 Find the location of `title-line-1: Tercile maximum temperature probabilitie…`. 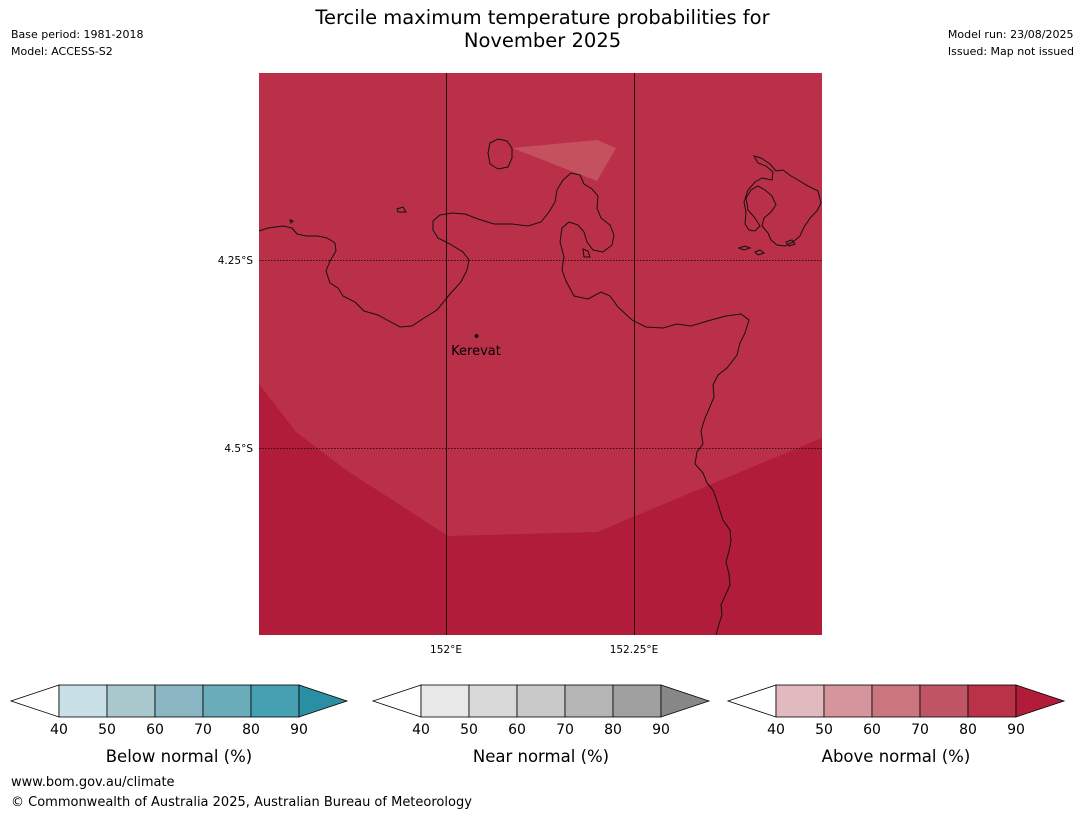

title-line-1: Tercile maximum temperature probabilitie… is located at coordinates (542, 17).